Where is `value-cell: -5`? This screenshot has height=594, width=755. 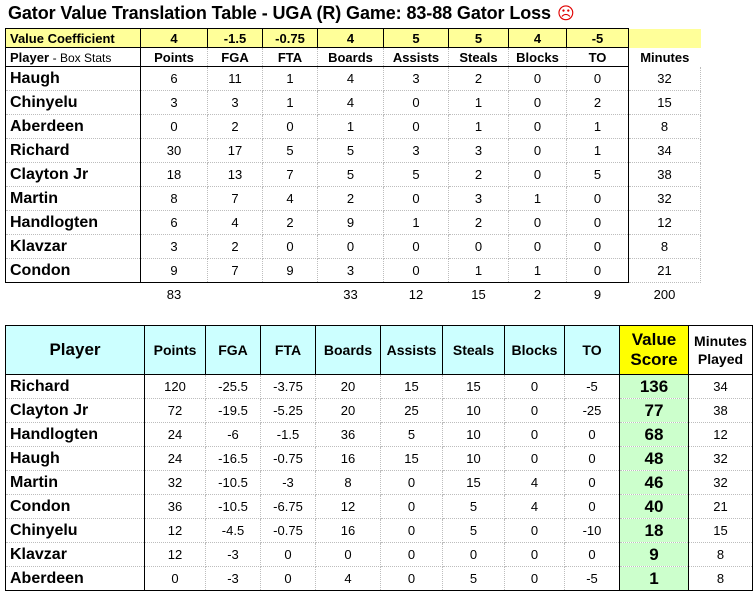 value-cell: -5 is located at coordinates (592, 578).